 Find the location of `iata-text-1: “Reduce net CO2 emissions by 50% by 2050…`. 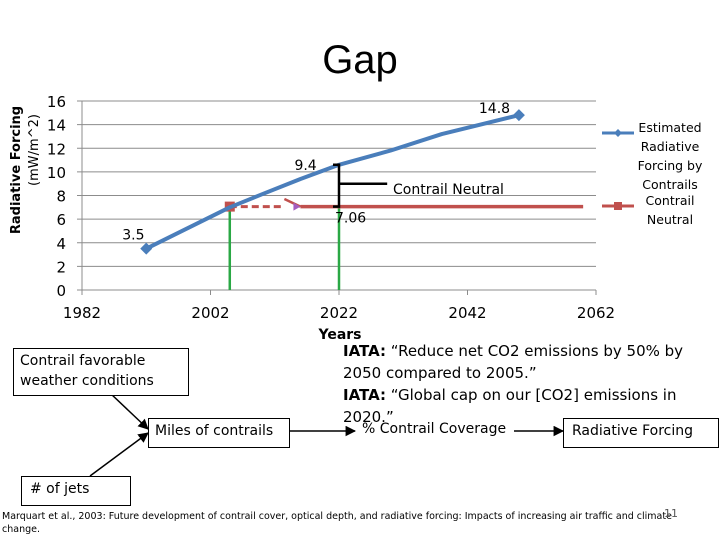

iata-text-1: “Reduce net CO2 emissions by 50% by 2050… is located at coordinates (513, 362).